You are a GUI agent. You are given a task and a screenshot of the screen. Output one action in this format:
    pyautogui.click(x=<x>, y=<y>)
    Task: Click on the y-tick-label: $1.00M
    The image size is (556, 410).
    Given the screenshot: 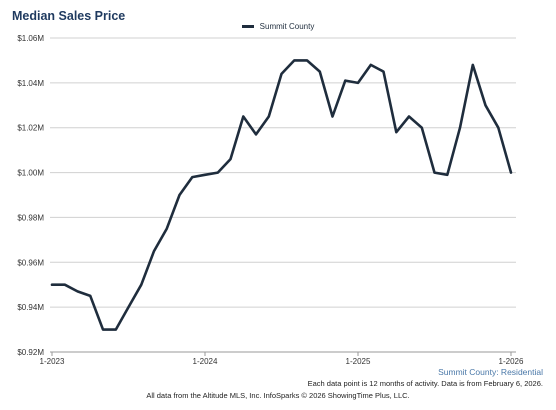 What is the action you would take?
    pyautogui.click(x=30, y=173)
    